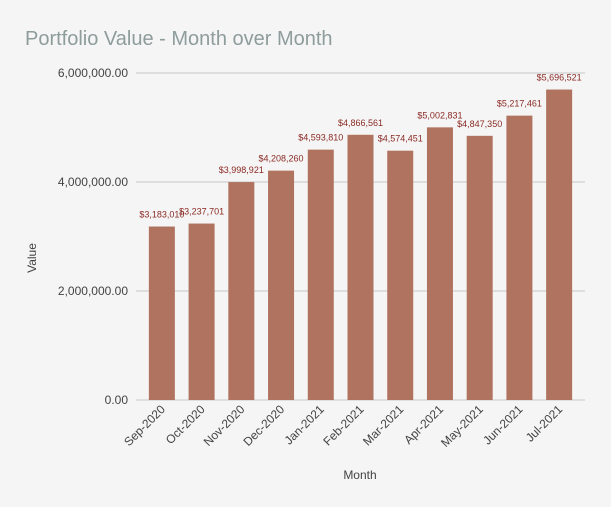 The image size is (611, 507). I want to click on value-label: $5,696,521, so click(559, 78).